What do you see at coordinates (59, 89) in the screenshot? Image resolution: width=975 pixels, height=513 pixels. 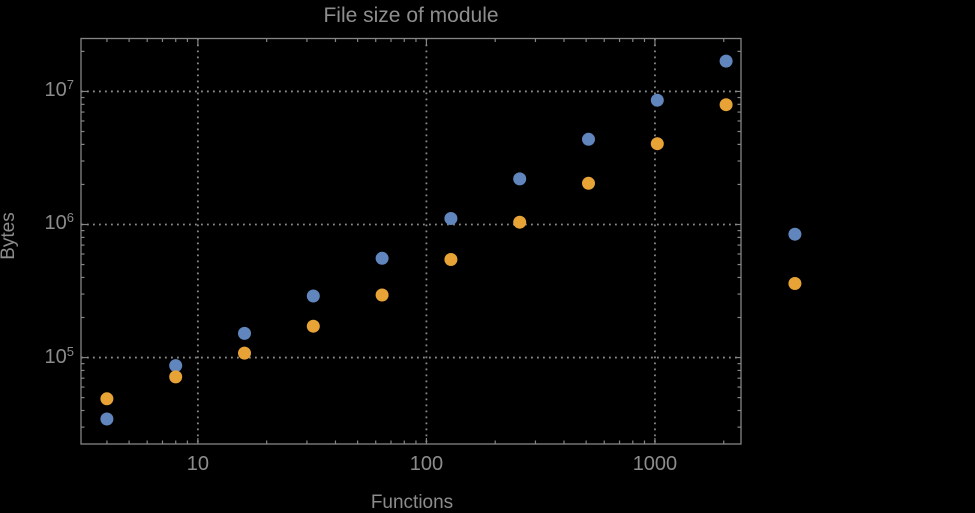 I see `y-tick-label: 10⁷` at bounding box center [59, 89].